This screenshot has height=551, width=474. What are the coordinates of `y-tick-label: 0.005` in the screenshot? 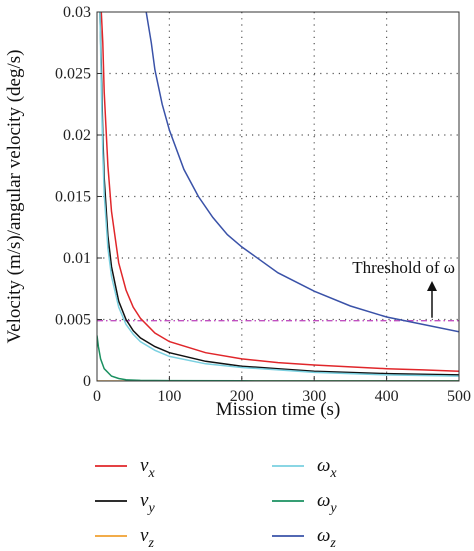 It's located at (73, 320).